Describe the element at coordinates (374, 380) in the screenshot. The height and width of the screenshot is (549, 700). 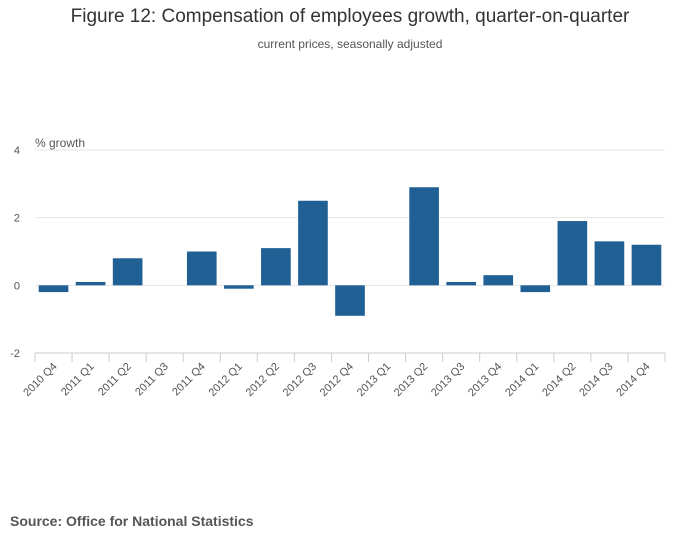
I see `x-tick-label: 2013 Q1` at that location.